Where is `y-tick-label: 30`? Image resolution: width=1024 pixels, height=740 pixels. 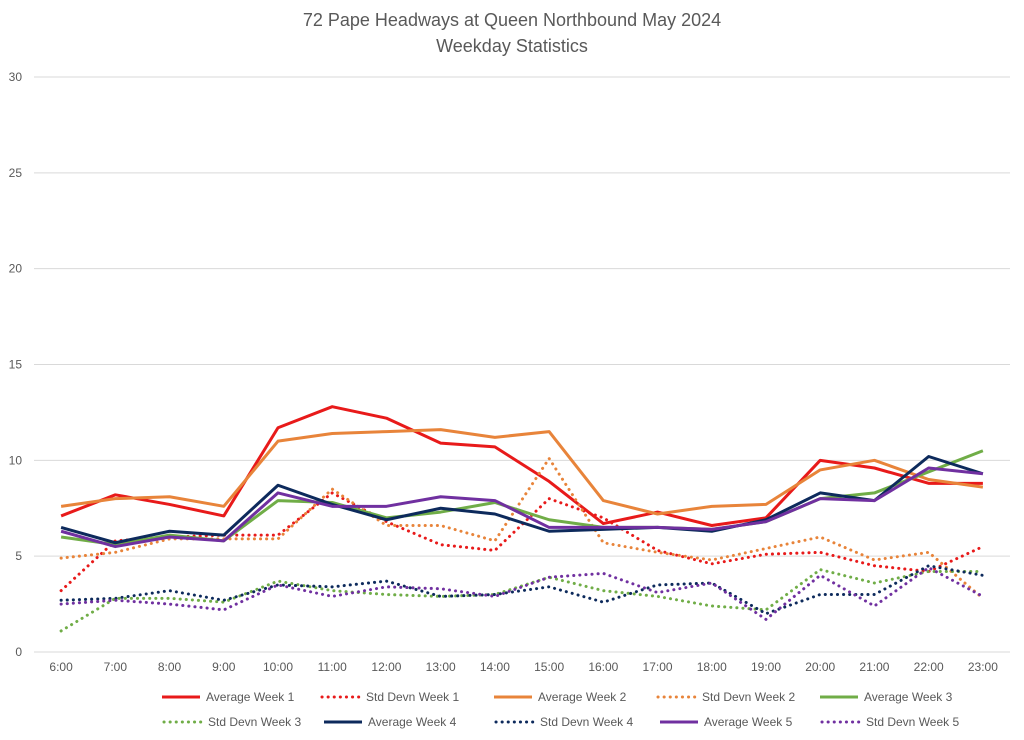 y-tick-label: 30 is located at coordinates (16, 77).